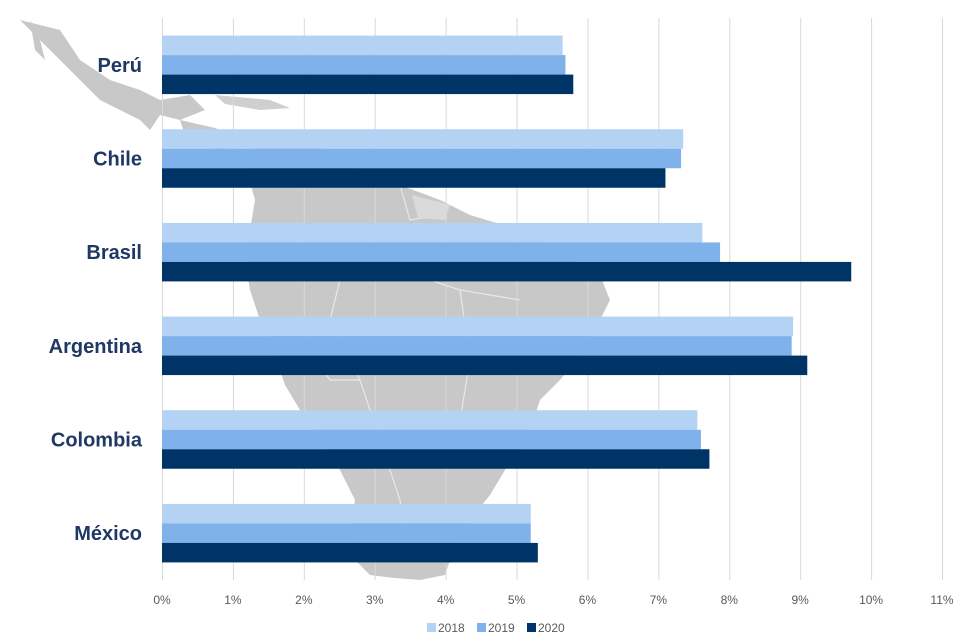 This screenshot has width=957, height=635. What do you see at coordinates (162, 600) in the screenshot?
I see `x-tick-label: 0%` at bounding box center [162, 600].